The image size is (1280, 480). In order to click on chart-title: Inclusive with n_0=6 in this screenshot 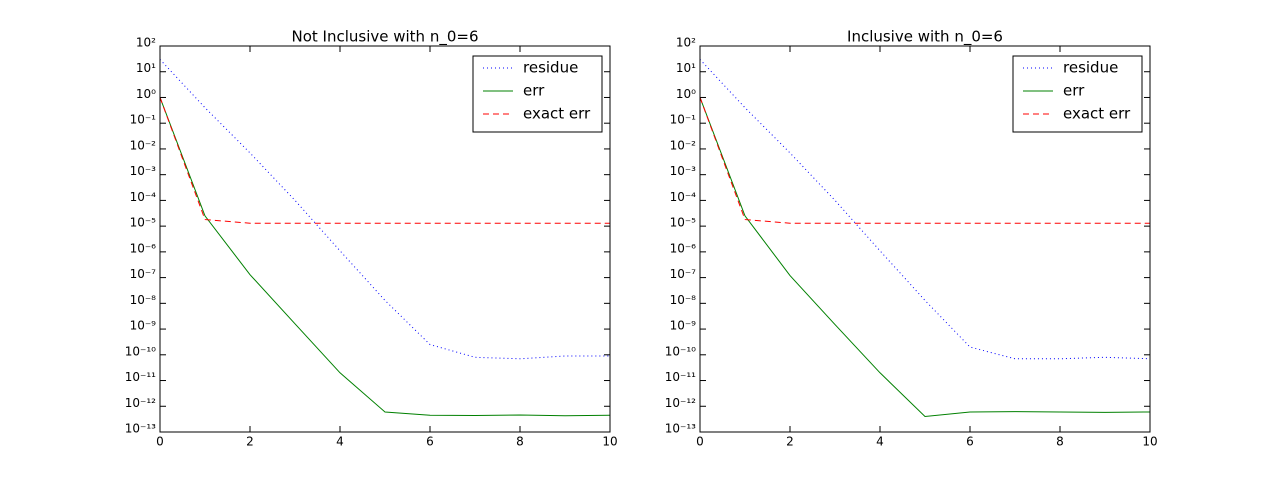, I will do `click(925, 37)`.